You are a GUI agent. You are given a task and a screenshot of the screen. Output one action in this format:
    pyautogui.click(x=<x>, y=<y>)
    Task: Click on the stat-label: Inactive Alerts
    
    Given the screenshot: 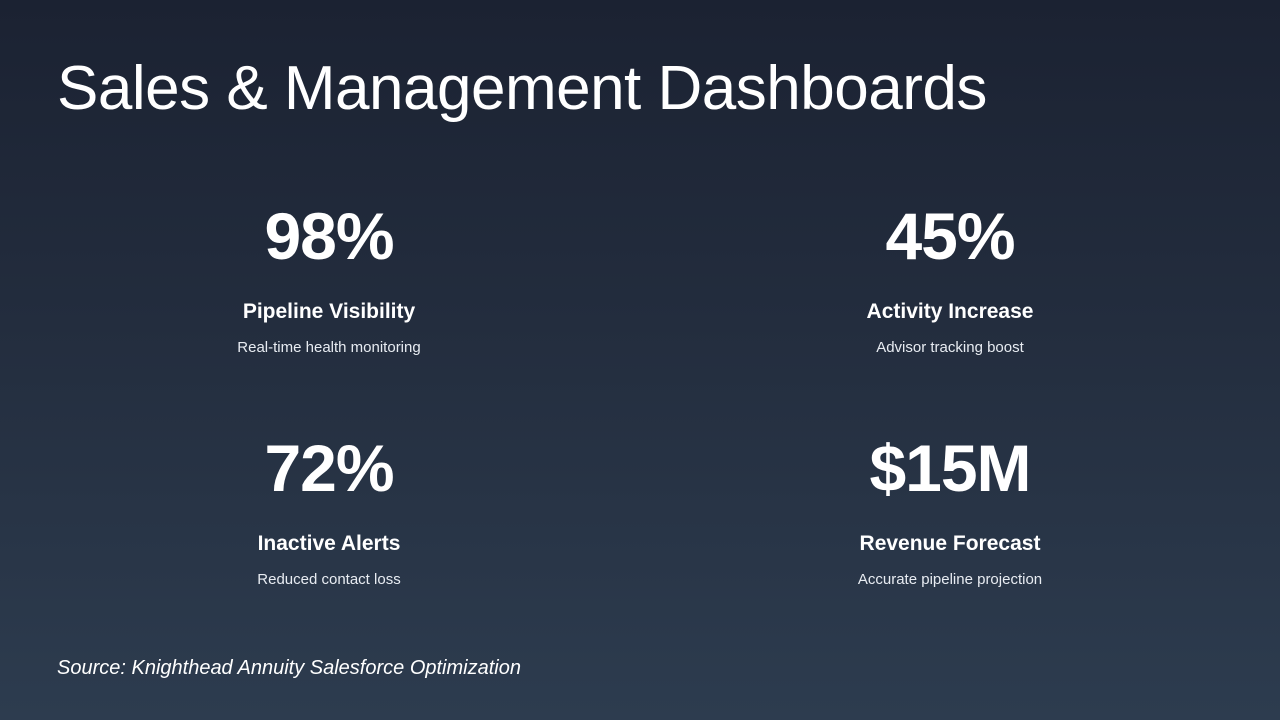 What is the action you would take?
    pyautogui.click(x=329, y=543)
    